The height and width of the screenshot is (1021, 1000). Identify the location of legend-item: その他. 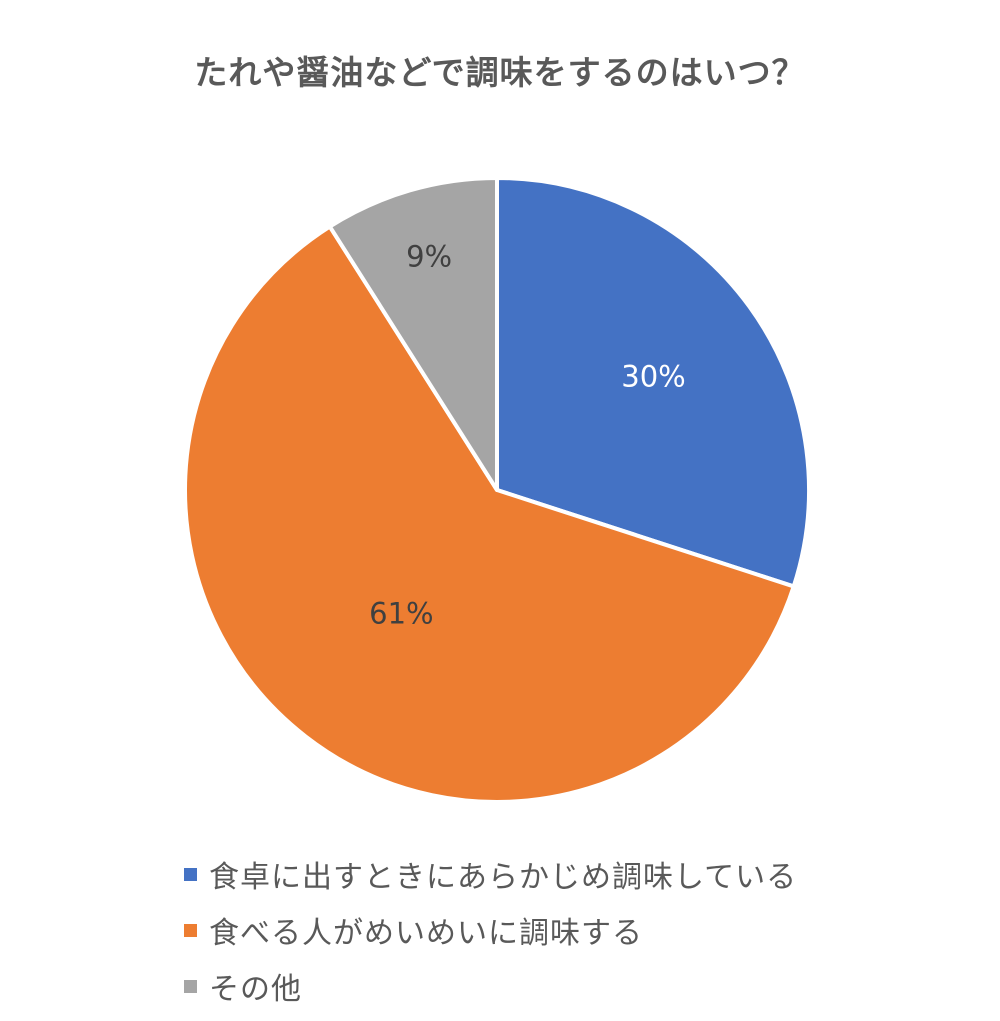
(574, 986).